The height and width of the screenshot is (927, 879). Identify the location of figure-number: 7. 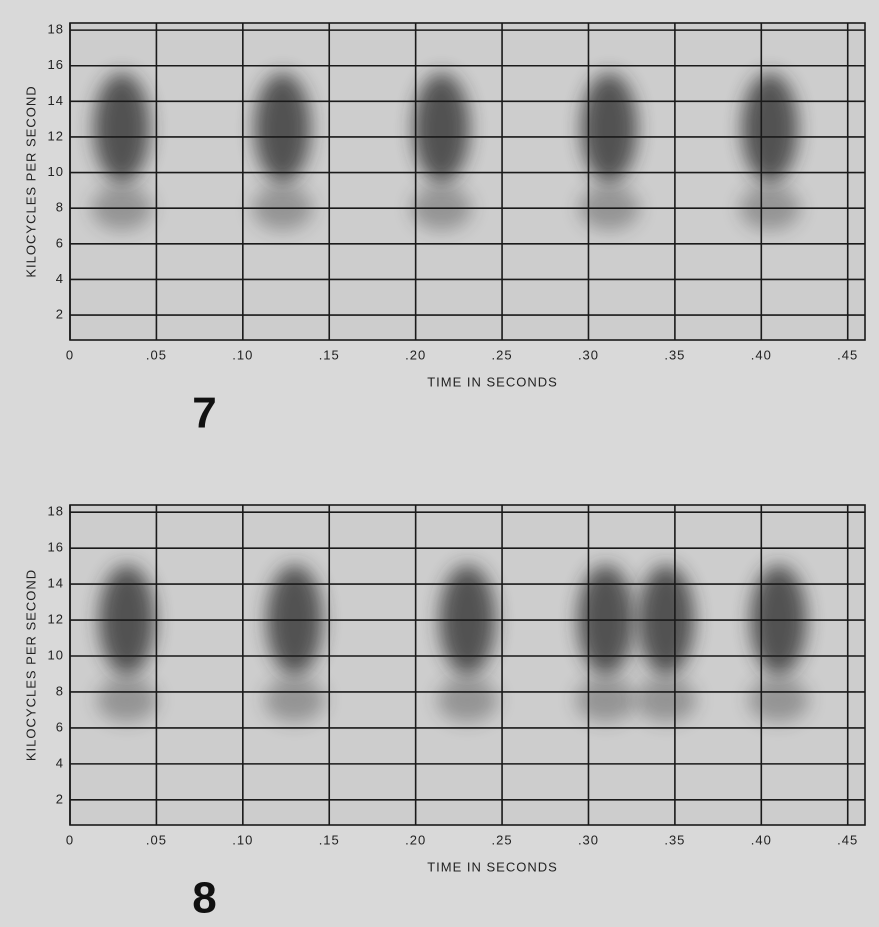
(204, 413).